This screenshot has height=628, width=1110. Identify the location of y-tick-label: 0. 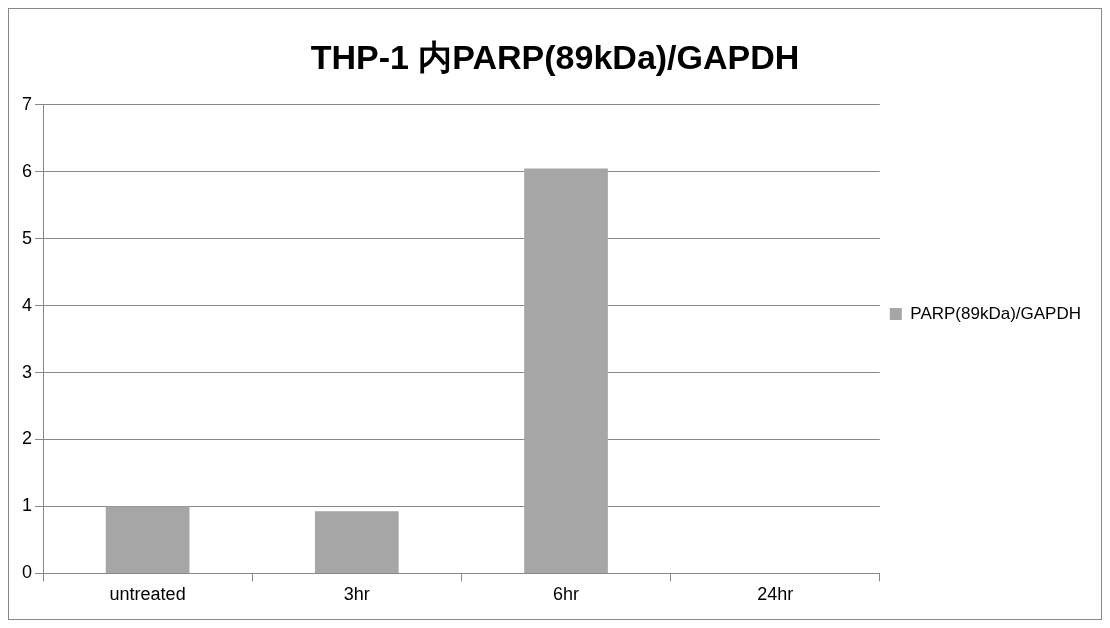
(27, 572).